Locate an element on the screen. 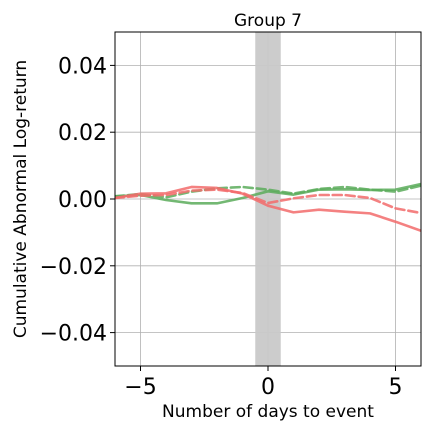 The image size is (432, 436). y-tick-label: 0.02 is located at coordinates (82, 133).